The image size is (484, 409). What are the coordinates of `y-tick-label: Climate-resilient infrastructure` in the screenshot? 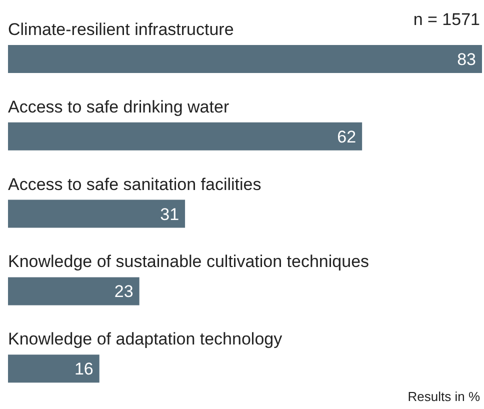 It's located at (121, 29).